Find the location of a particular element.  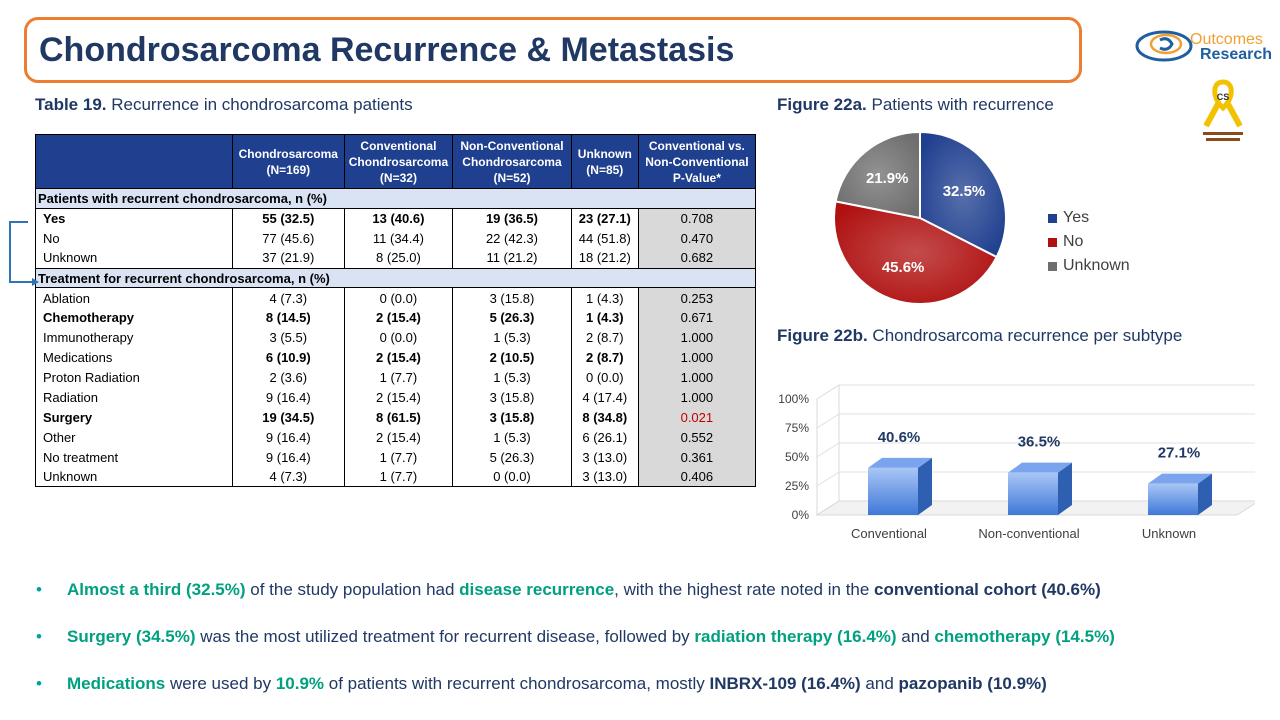

outcomes-research-logo-icon is located at coordinates (1164, 46).